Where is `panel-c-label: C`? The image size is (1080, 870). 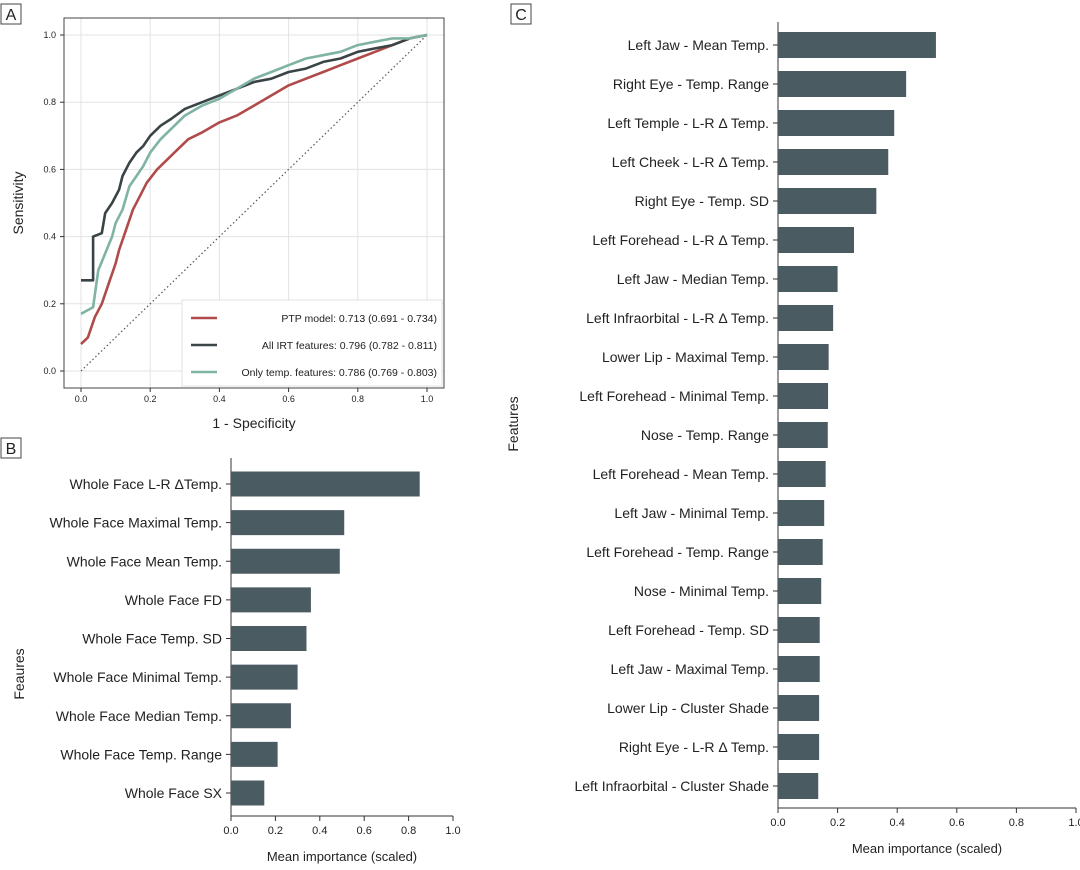
panel-c-label: C is located at coordinates (521, 14).